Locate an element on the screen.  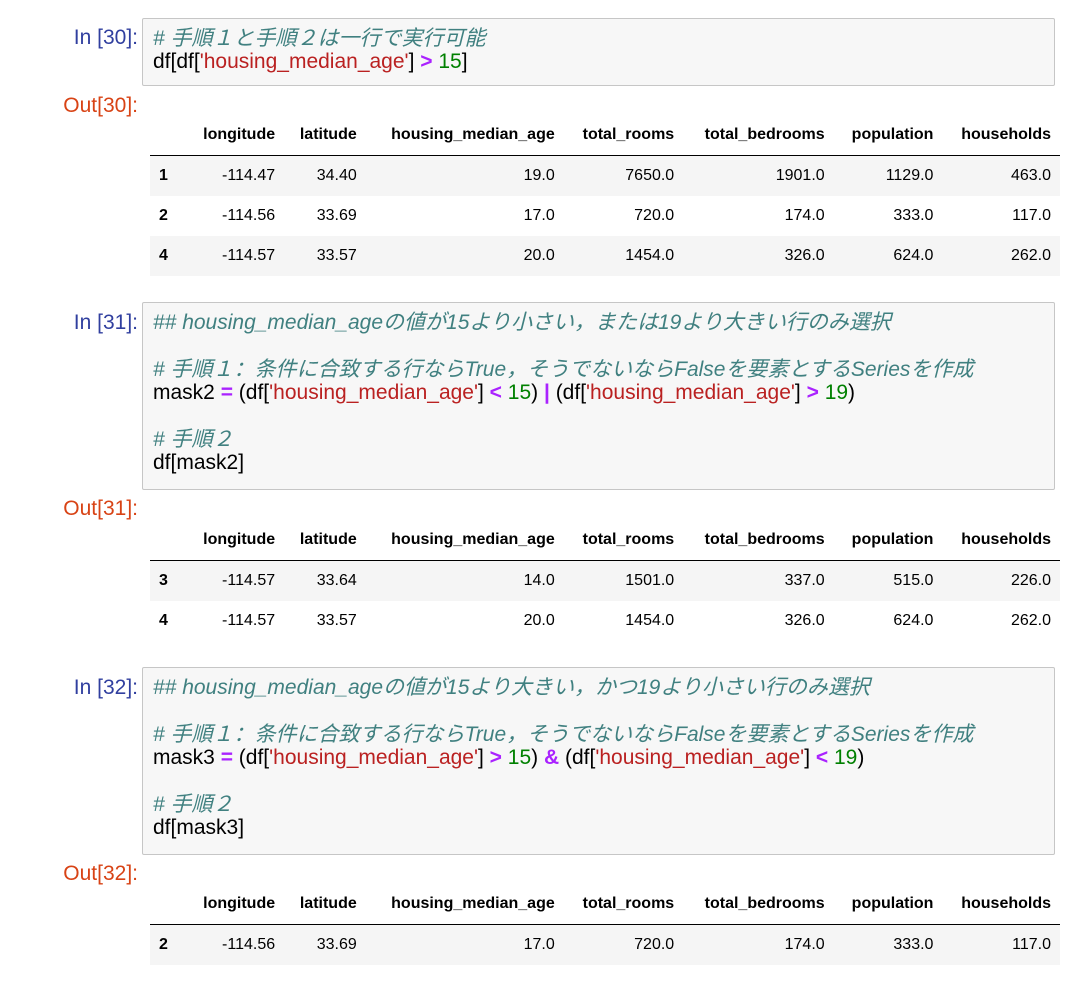
table-cell: -114.56 is located at coordinates (249, 944).